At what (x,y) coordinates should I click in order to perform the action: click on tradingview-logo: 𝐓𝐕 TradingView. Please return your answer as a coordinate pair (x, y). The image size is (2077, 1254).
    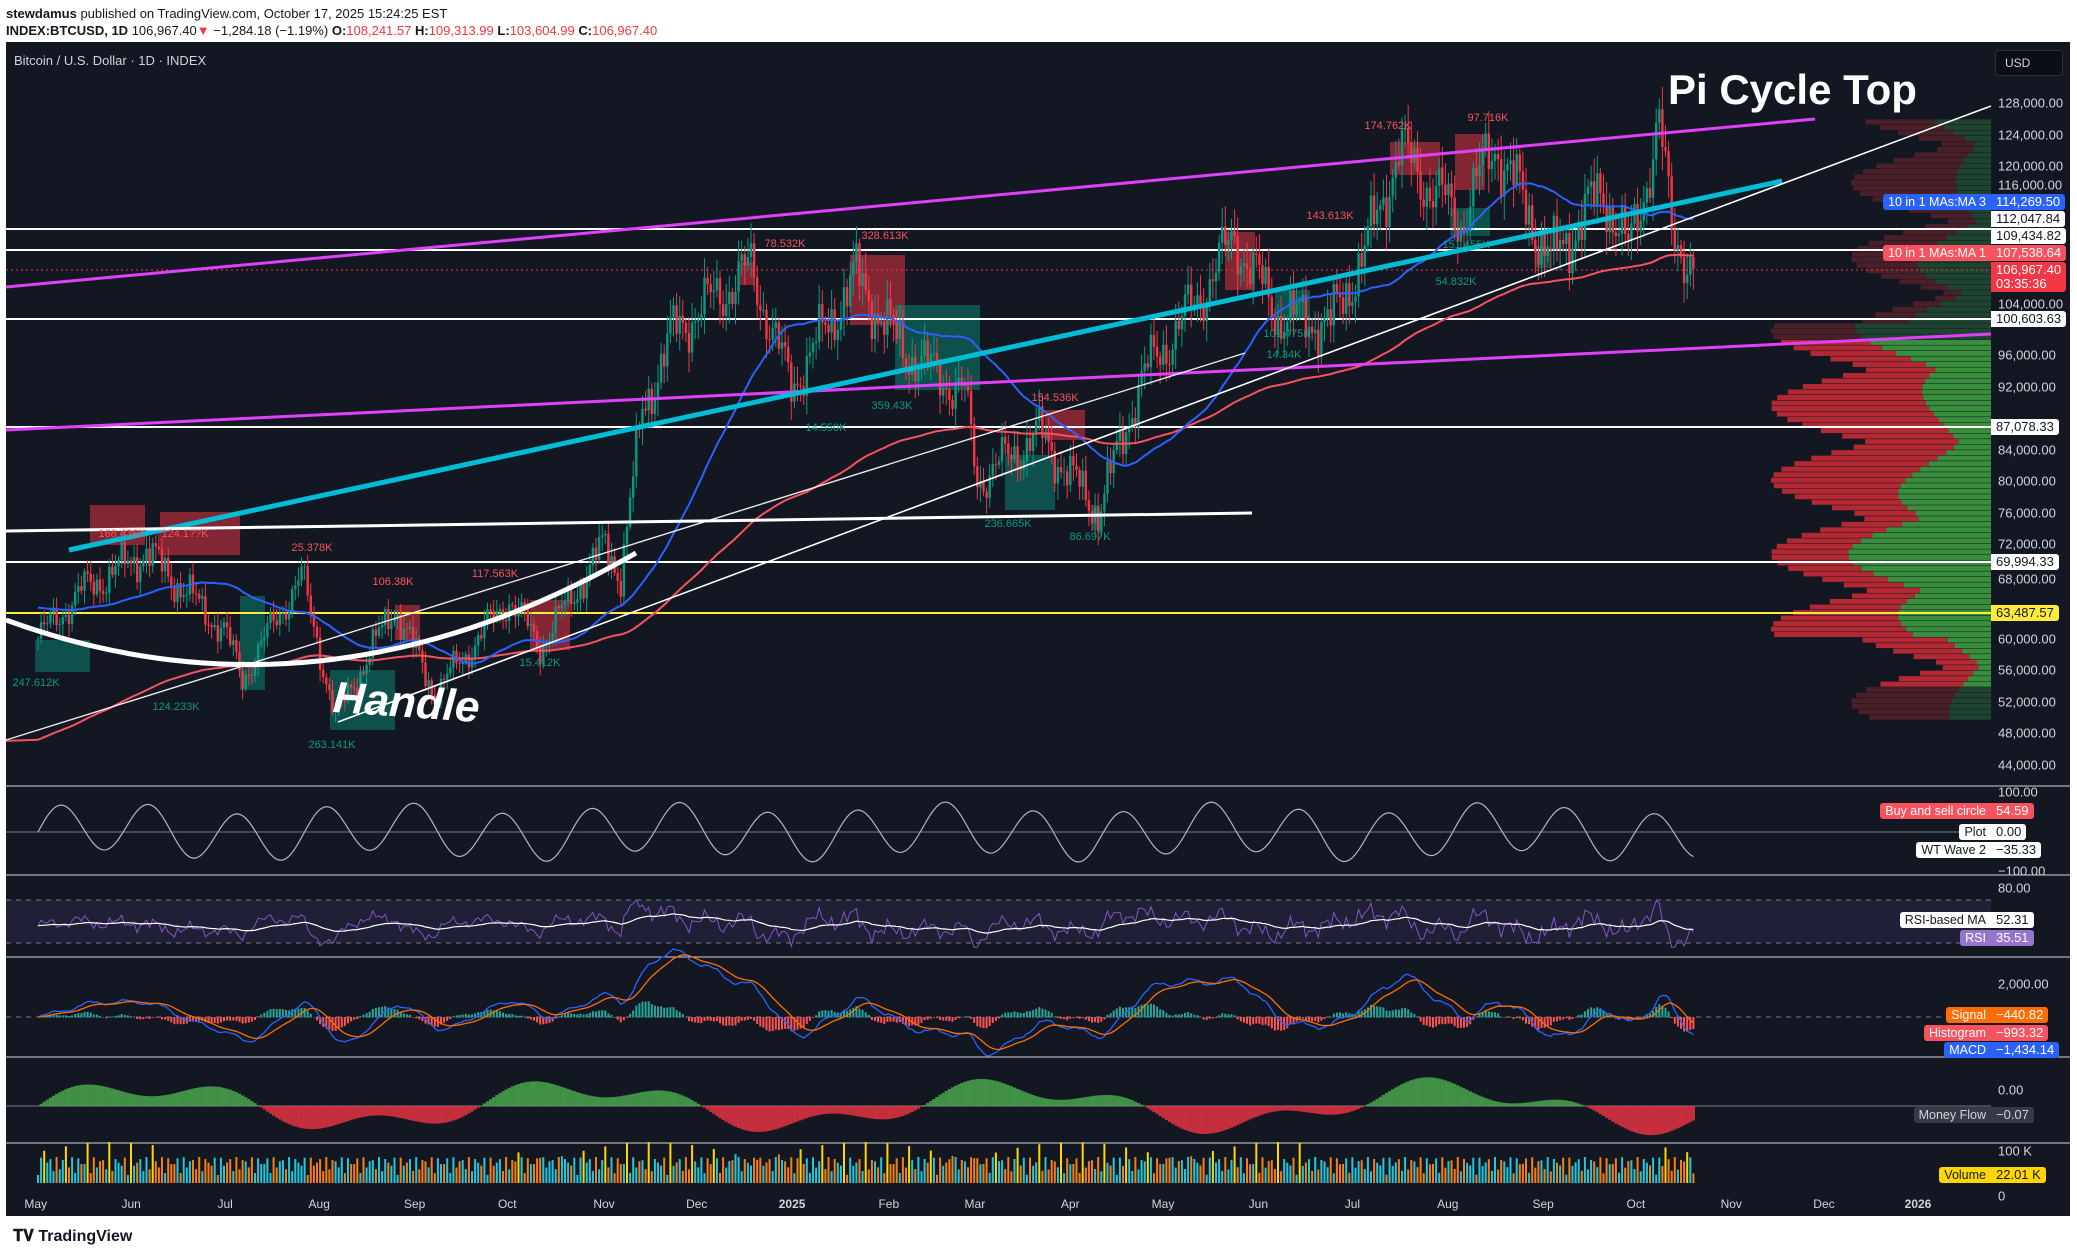
    Looking at the image, I should click on (72, 1237).